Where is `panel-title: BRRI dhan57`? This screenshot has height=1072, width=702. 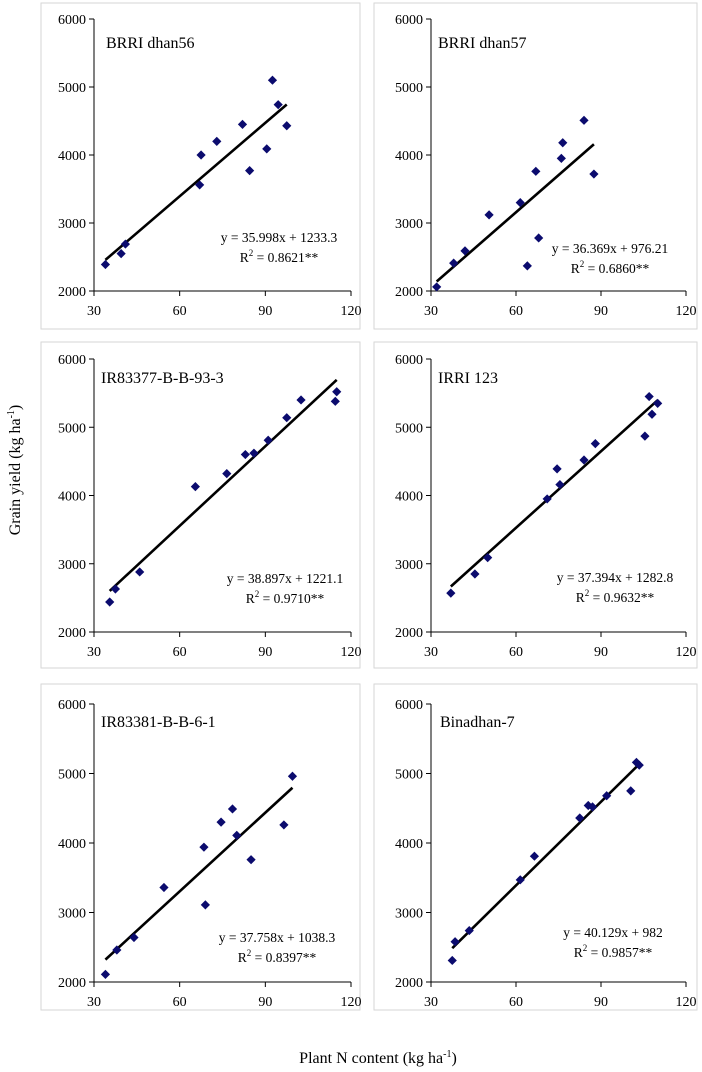
panel-title: BRRI dhan57 is located at coordinates (482, 43).